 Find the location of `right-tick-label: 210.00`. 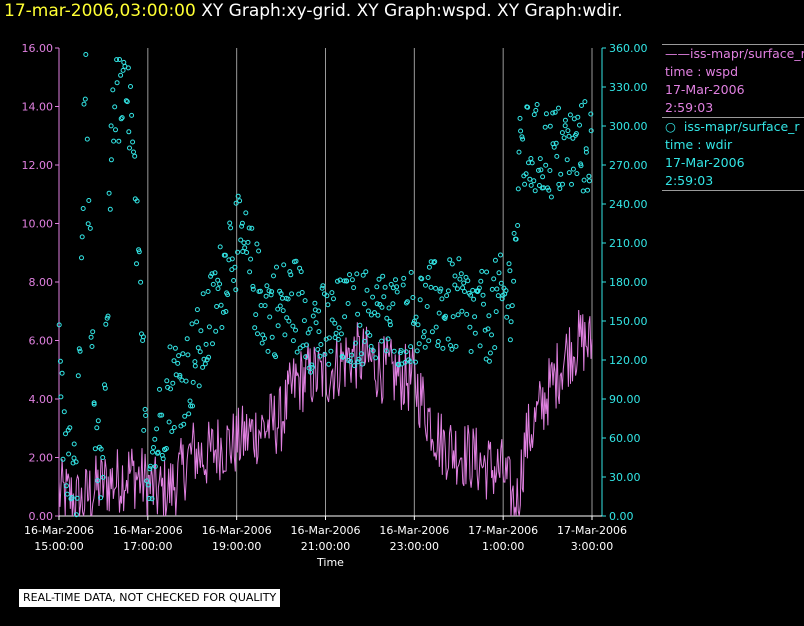

right-tick-label: 210.00 is located at coordinates (628, 243).